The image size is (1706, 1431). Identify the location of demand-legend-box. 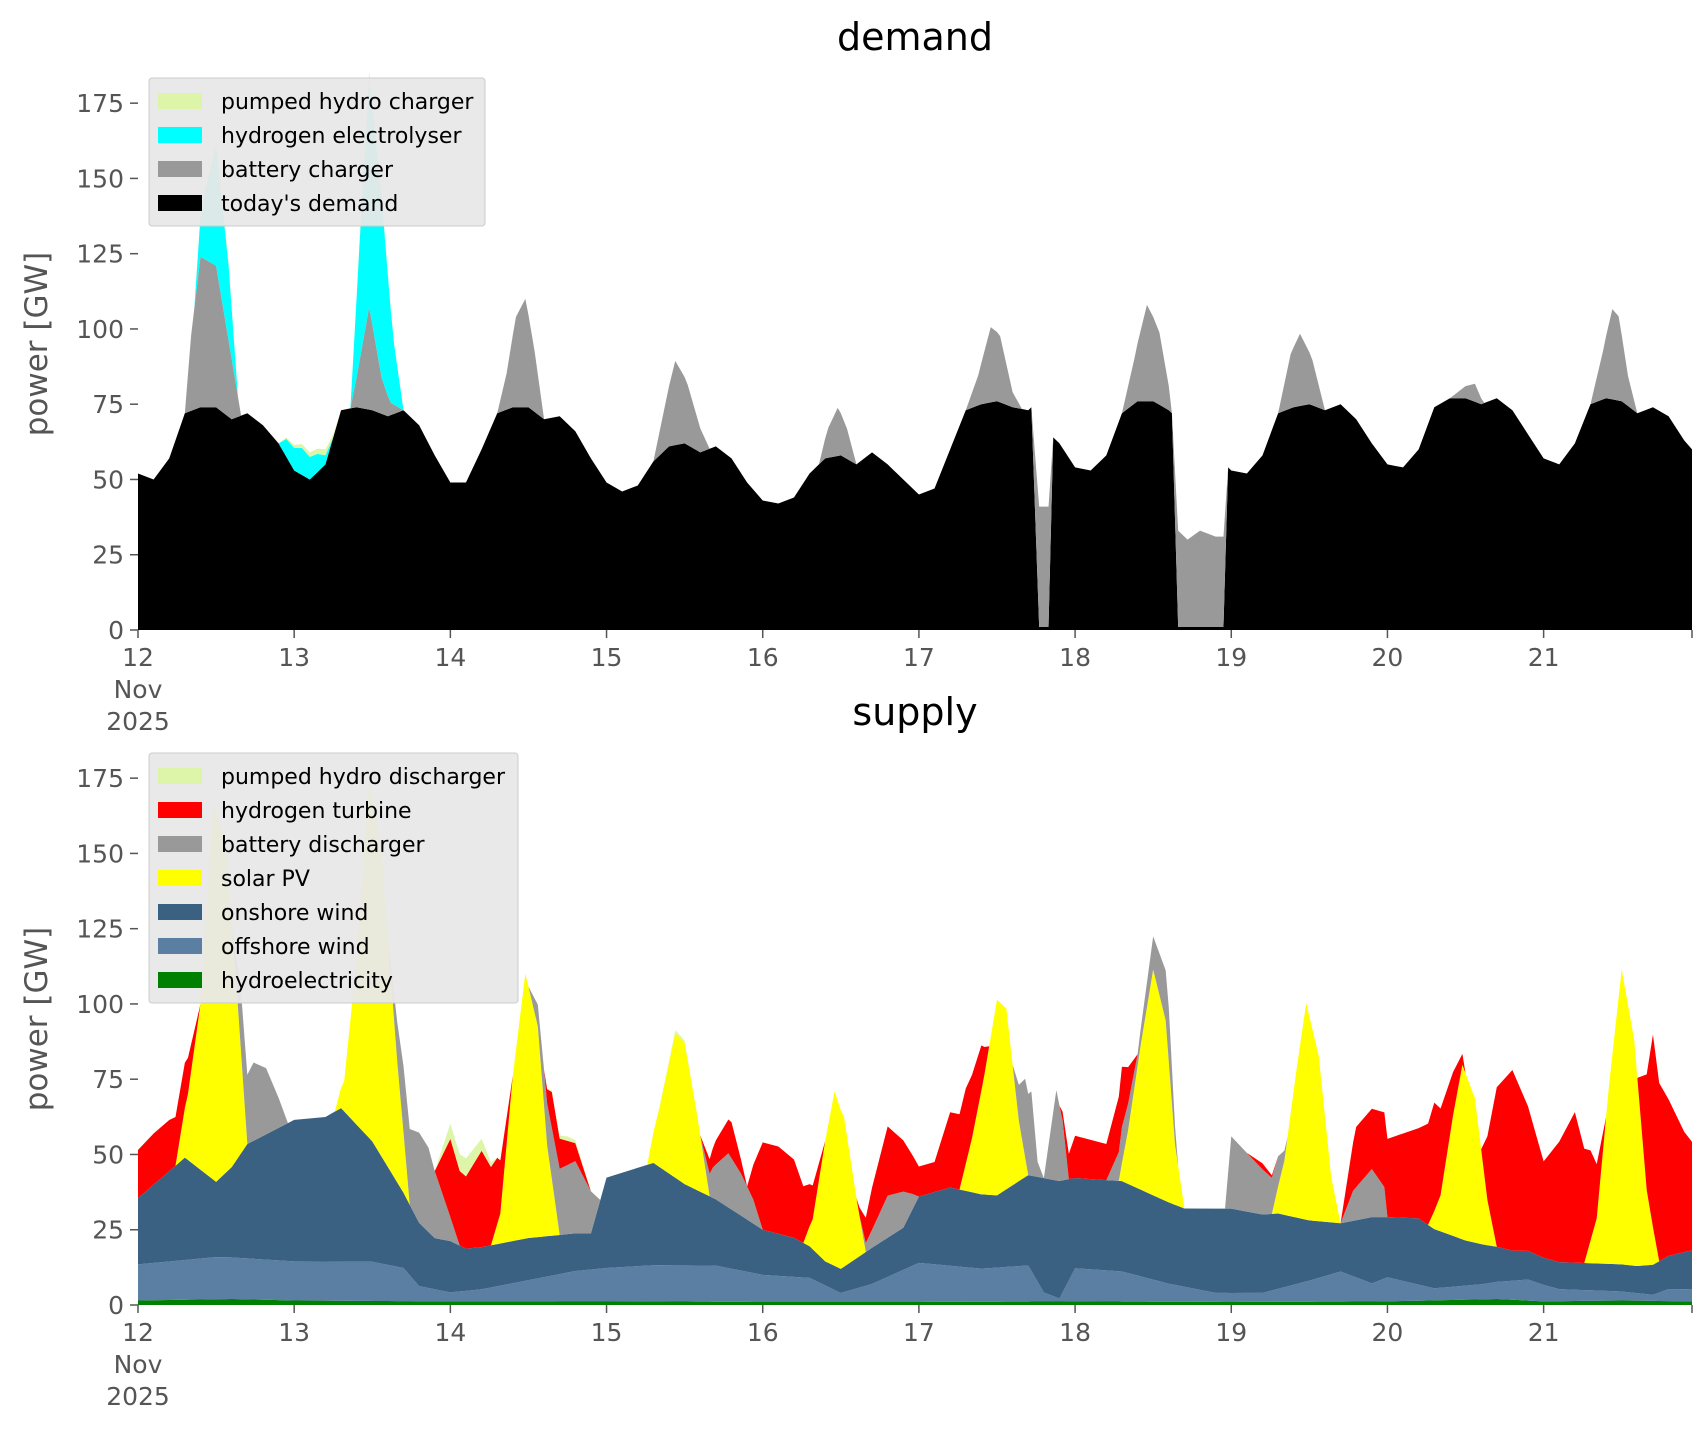
(317, 152).